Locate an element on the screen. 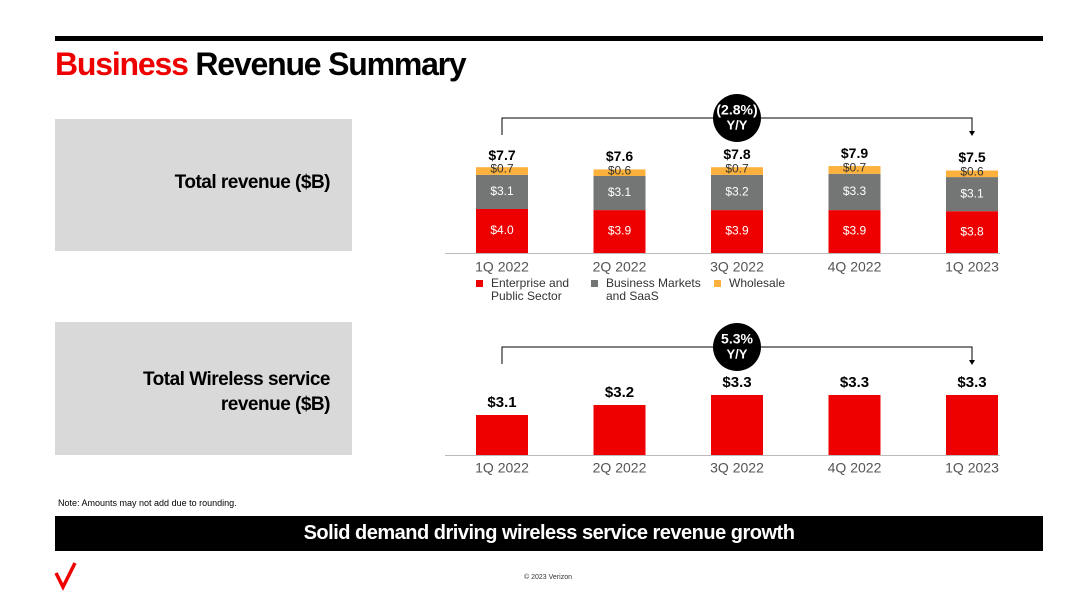 The height and width of the screenshot is (613, 1091). segment-label: $3.2 is located at coordinates (737, 192).